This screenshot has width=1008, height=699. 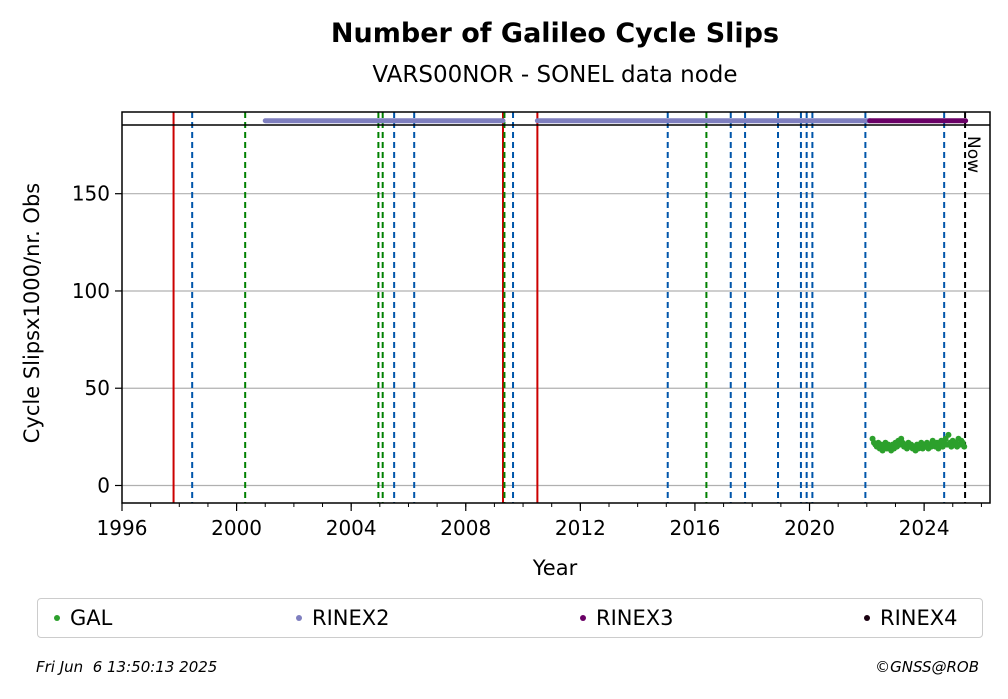 I want to click on now-label: Now, so click(x=973, y=154).